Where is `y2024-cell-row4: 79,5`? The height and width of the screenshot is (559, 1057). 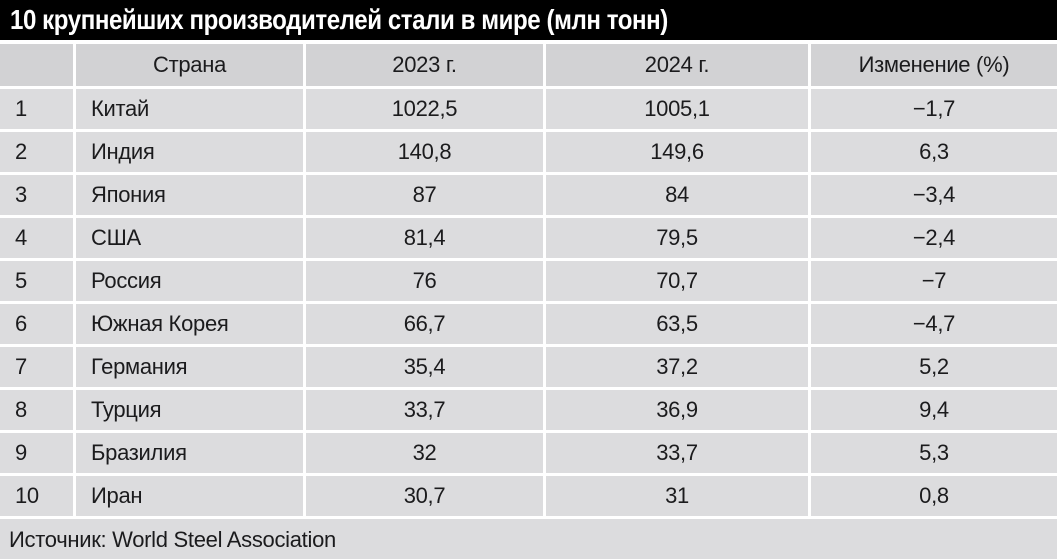
y2024-cell-row4: 79,5 is located at coordinates (677, 238).